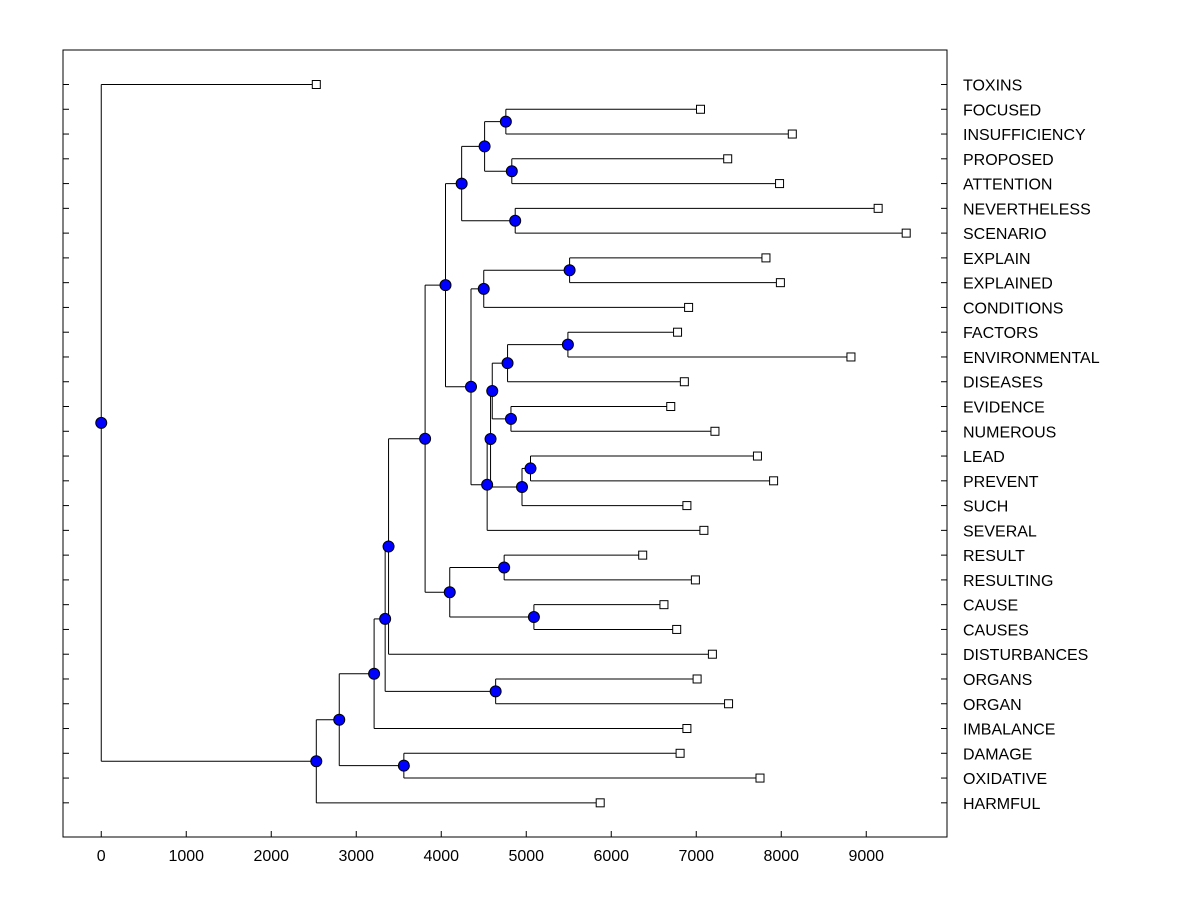 This screenshot has height=900, width=1200. Describe the element at coordinates (984, 457) in the screenshot. I see `leaf-label: LEAD` at that location.